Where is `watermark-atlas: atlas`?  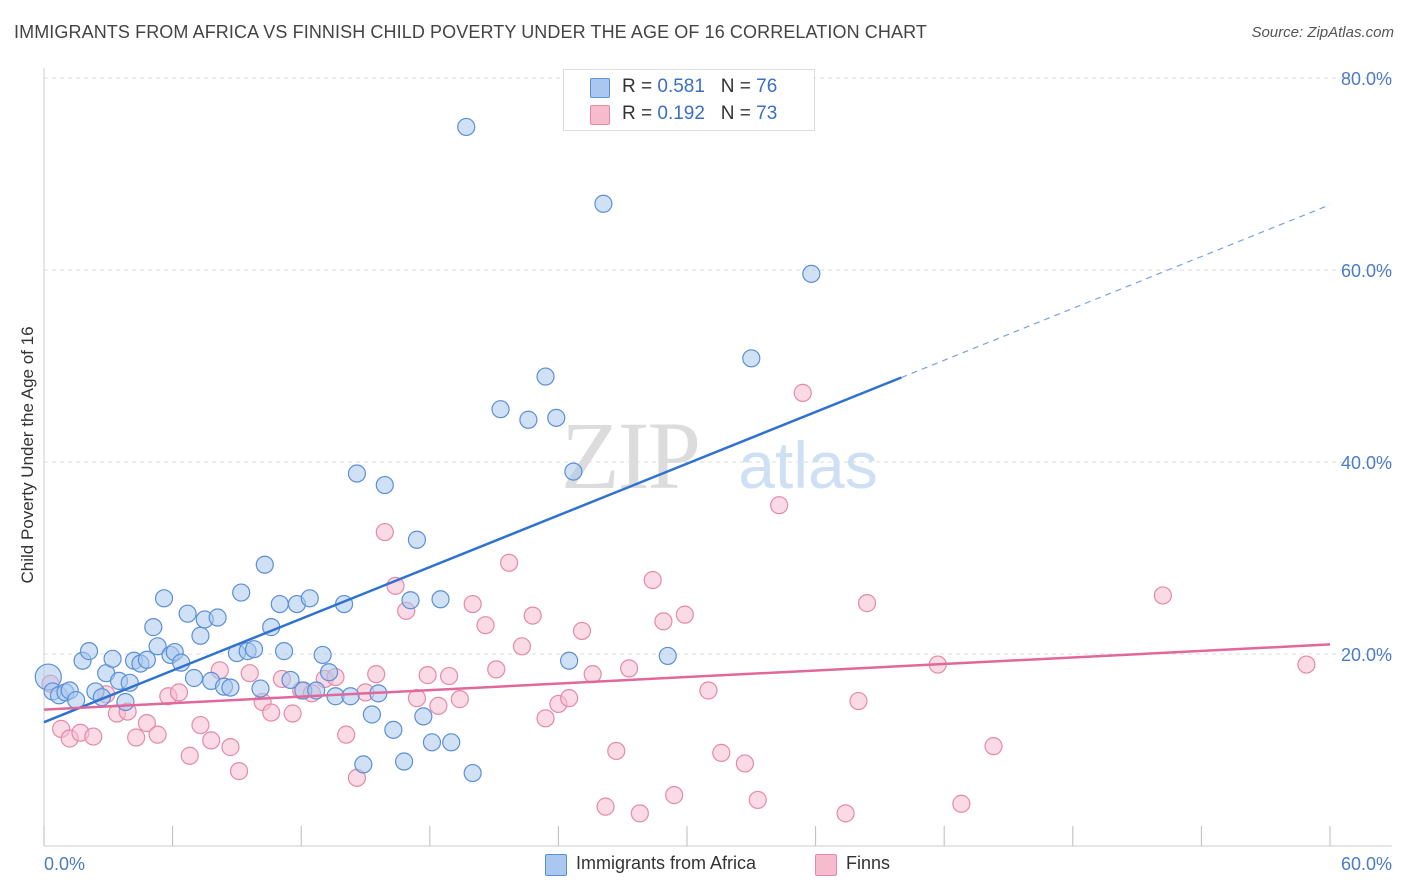 watermark-atlas: atlas is located at coordinates (807, 465).